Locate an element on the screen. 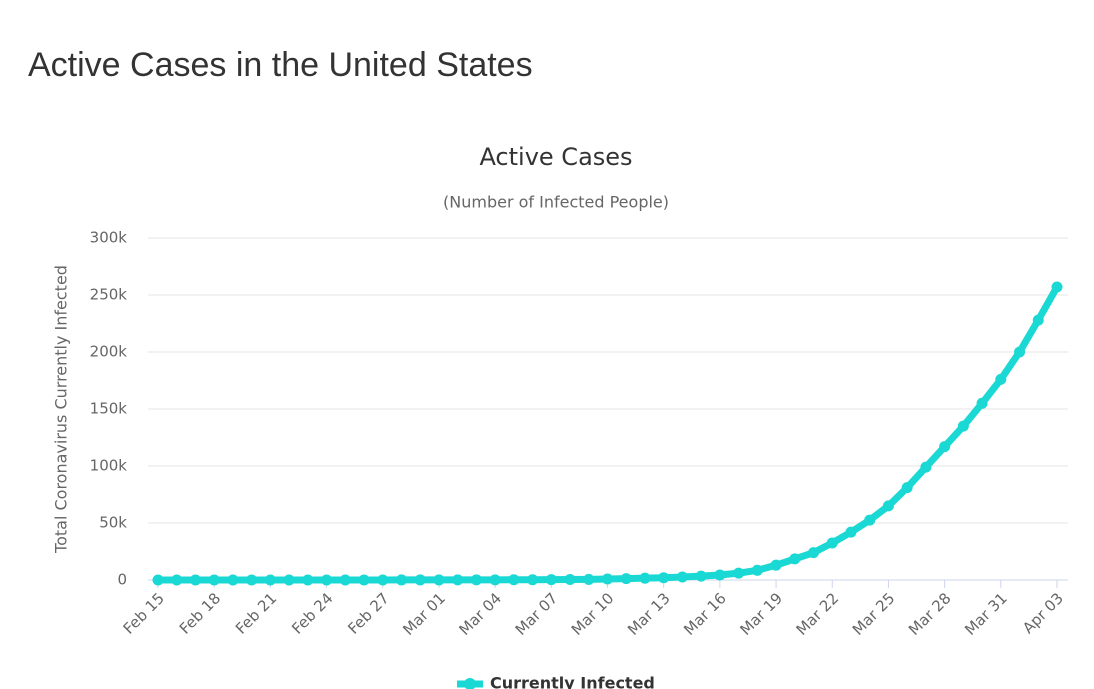 The height and width of the screenshot is (689, 1094). x-tick-label: Feb 24 is located at coordinates (312, 613).